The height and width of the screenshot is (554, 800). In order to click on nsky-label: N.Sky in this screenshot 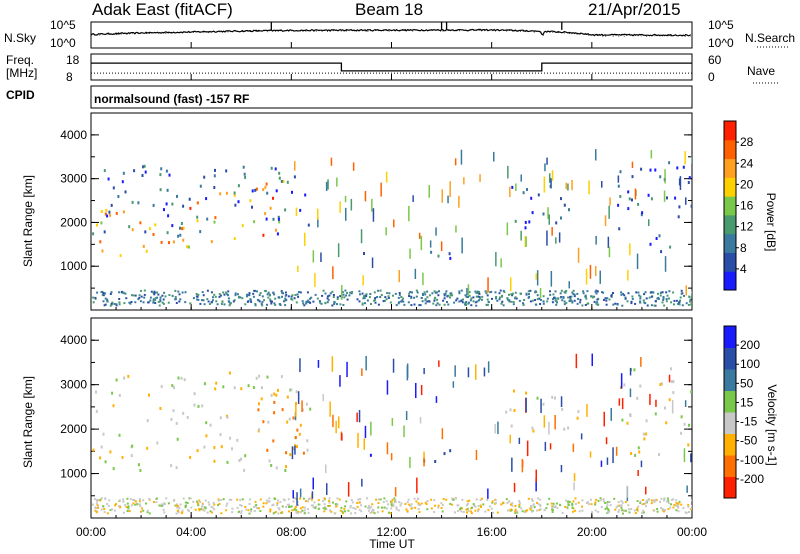, I will do `click(20, 38)`.